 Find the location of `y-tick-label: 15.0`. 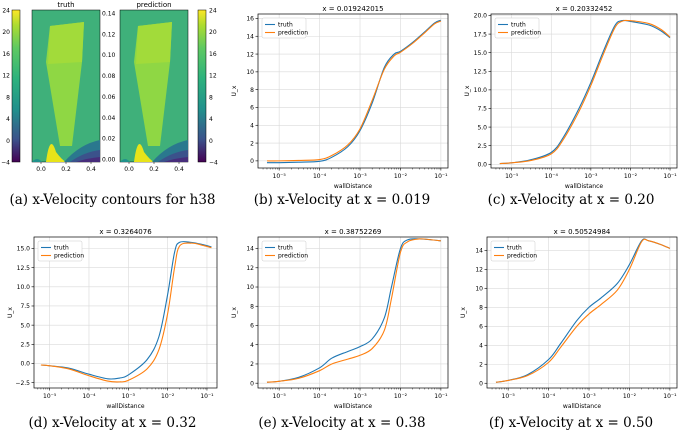

y-tick-label: 15.0 is located at coordinates (481, 53).